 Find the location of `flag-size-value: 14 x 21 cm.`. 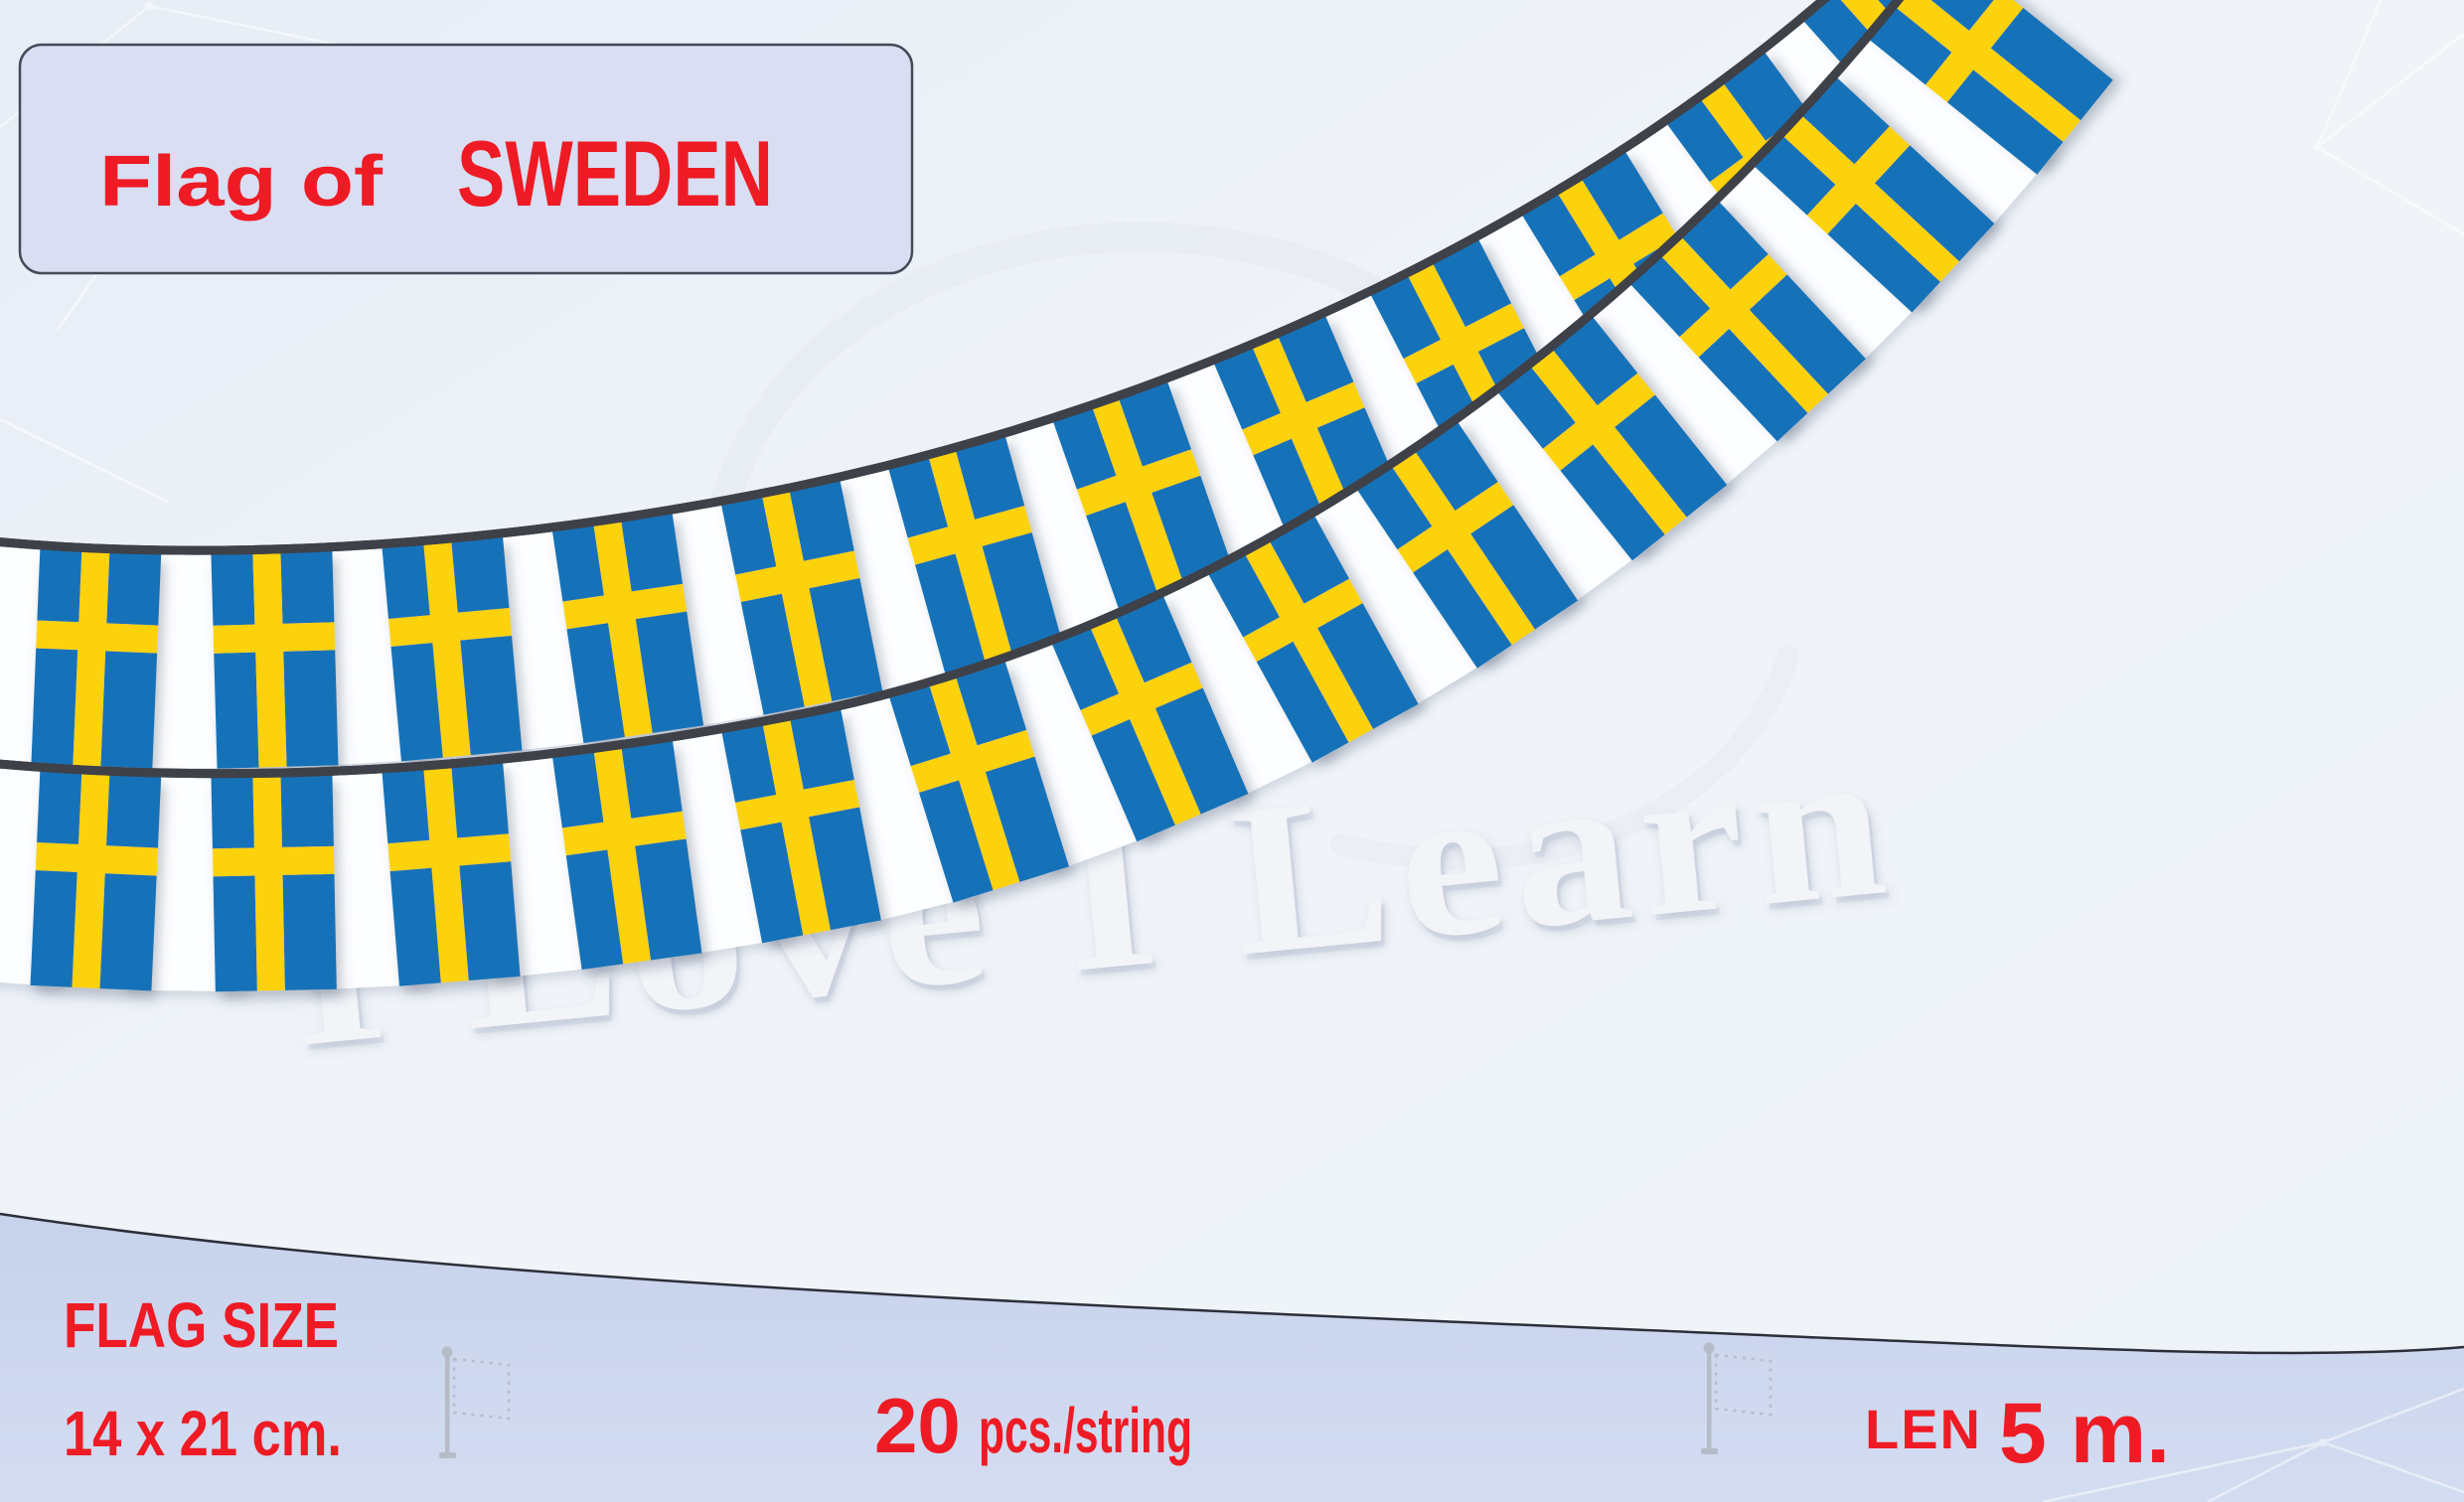

flag-size-value: 14 x 21 cm. is located at coordinates (203, 1433).